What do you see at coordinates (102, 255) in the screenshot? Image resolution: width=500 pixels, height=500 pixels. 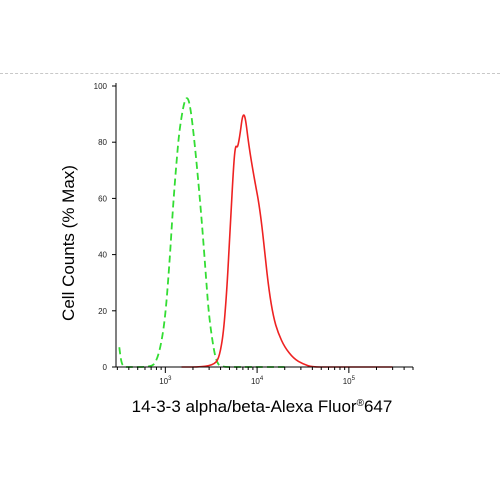 I see `y-tick-label: 40` at bounding box center [102, 255].